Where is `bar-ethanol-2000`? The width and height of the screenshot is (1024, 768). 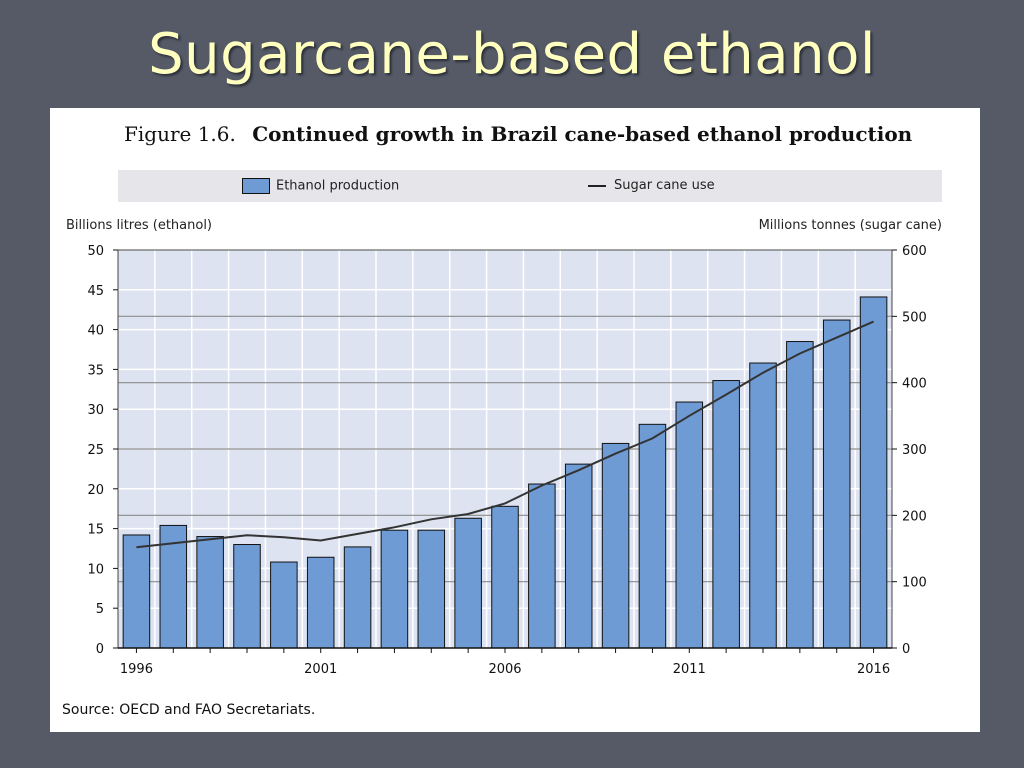 bar-ethanol-2000 is located at coordinates (284, 605).